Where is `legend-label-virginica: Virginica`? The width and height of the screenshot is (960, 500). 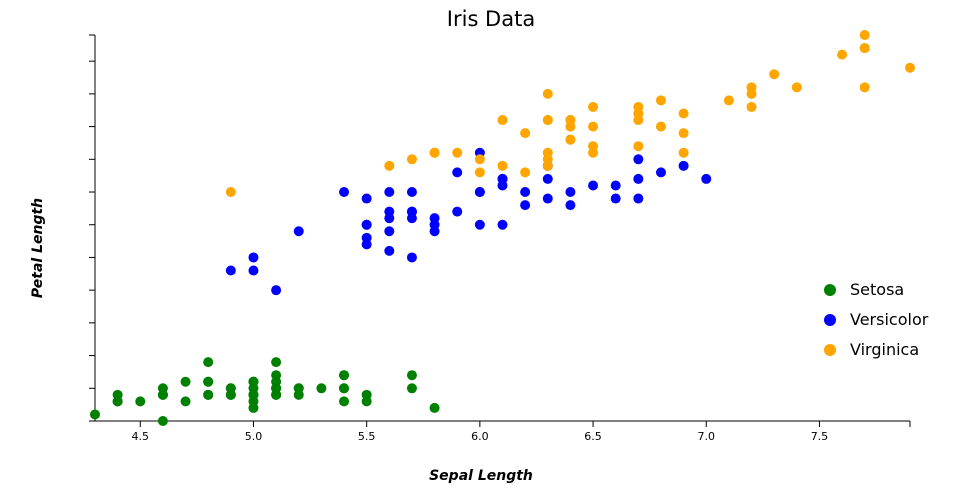 legend-label-virginica: Virginica is located at coordinates (884, 349).